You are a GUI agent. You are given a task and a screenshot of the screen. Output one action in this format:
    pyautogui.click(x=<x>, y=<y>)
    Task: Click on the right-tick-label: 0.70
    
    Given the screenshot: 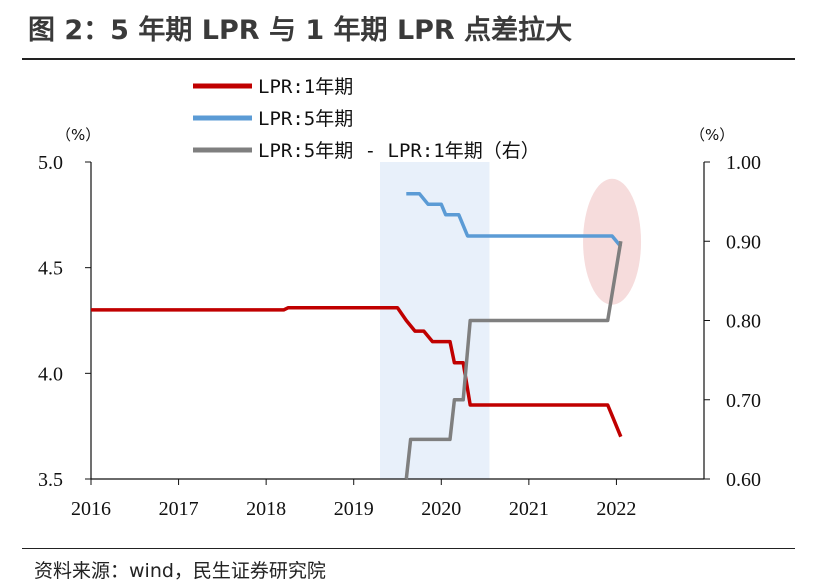 What is the action you would take?
    pyautogui.click(x=743, y=401)
    